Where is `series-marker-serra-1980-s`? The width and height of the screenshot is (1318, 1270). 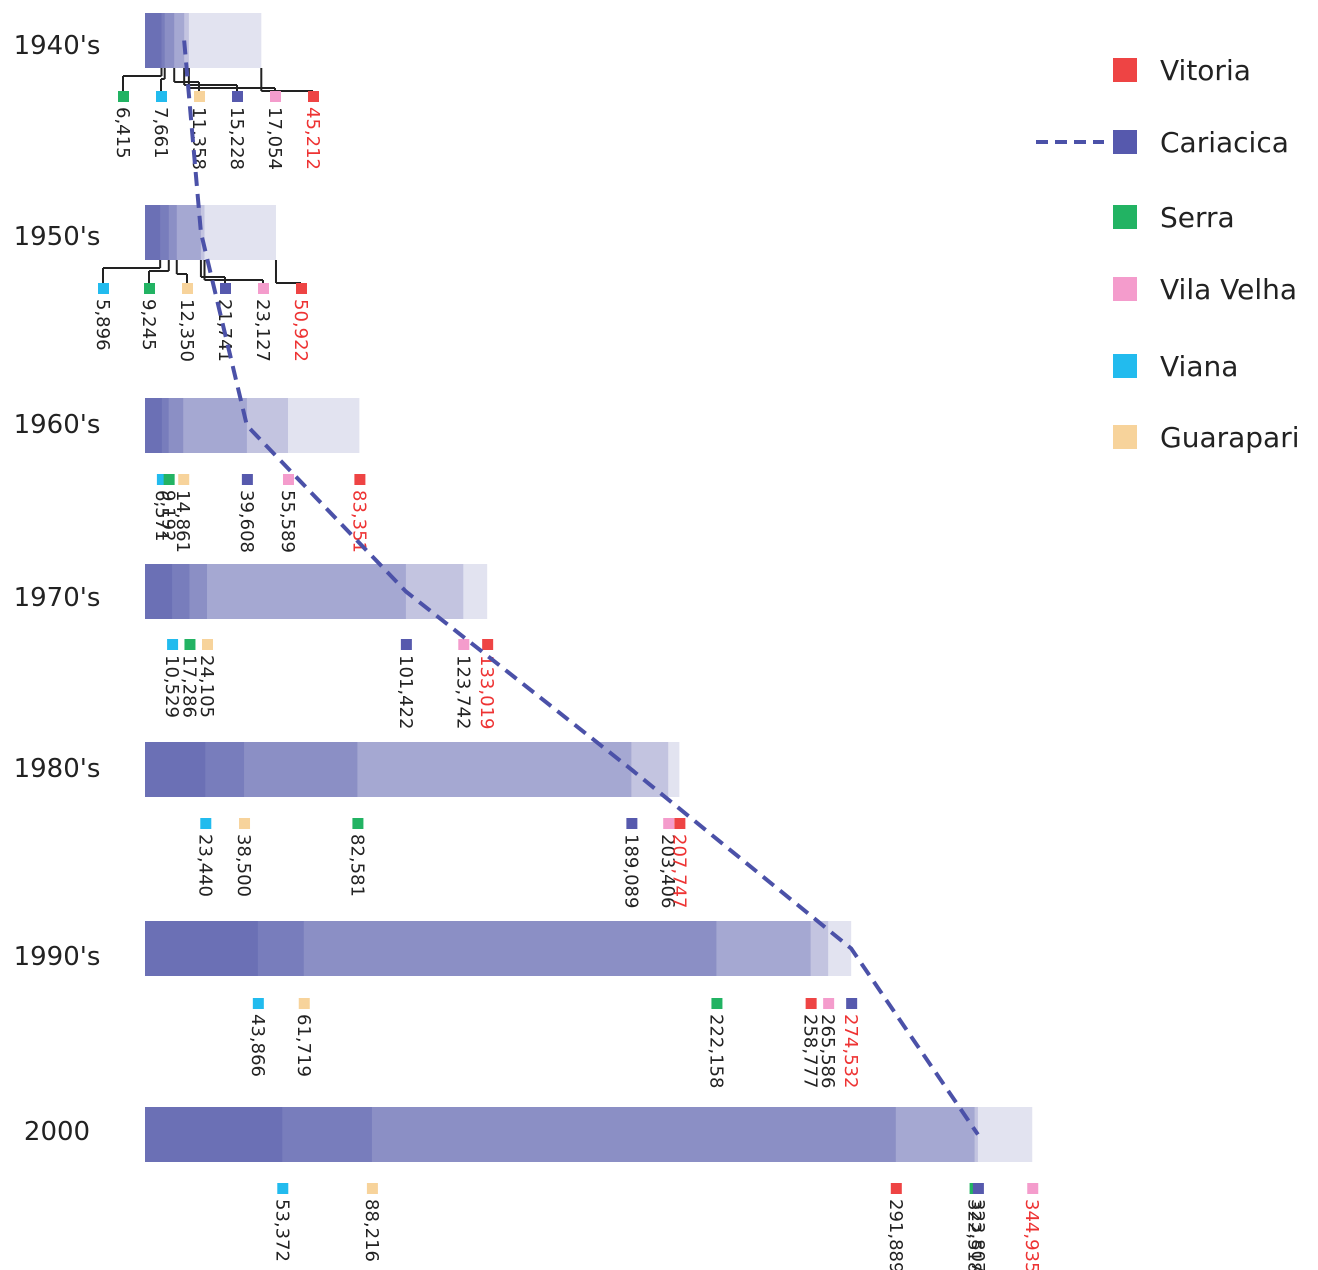
series-marker-serra-1980-s is located at coordinates (358, 823).